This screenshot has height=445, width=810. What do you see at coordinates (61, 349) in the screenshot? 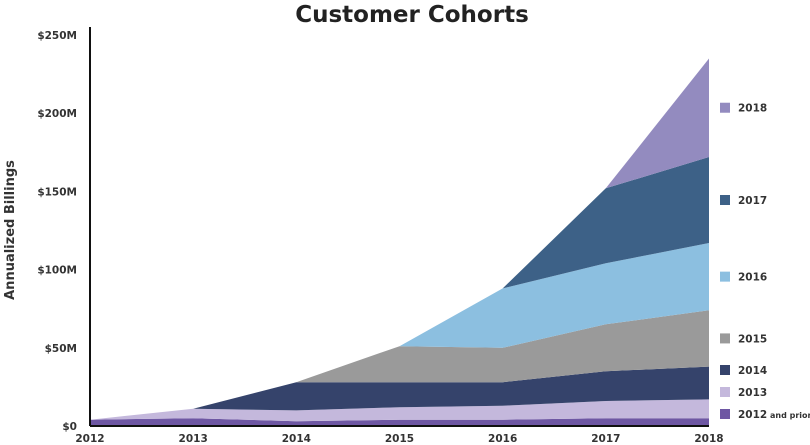
I see `y-tick-label: $50M` at bounding box center [61, 349].